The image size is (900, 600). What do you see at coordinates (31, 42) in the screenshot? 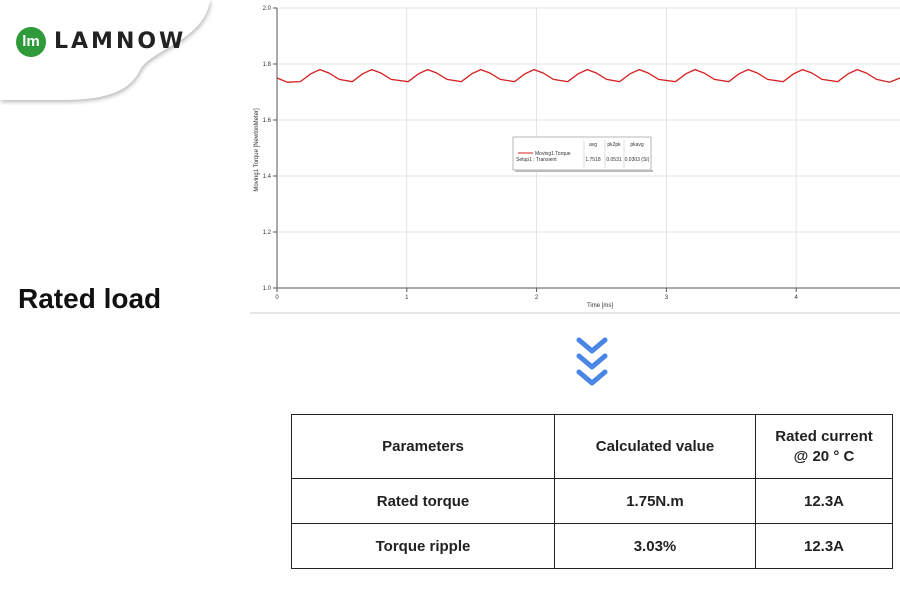
I see `logo-icon: lm` at bounding box center [31, 42].